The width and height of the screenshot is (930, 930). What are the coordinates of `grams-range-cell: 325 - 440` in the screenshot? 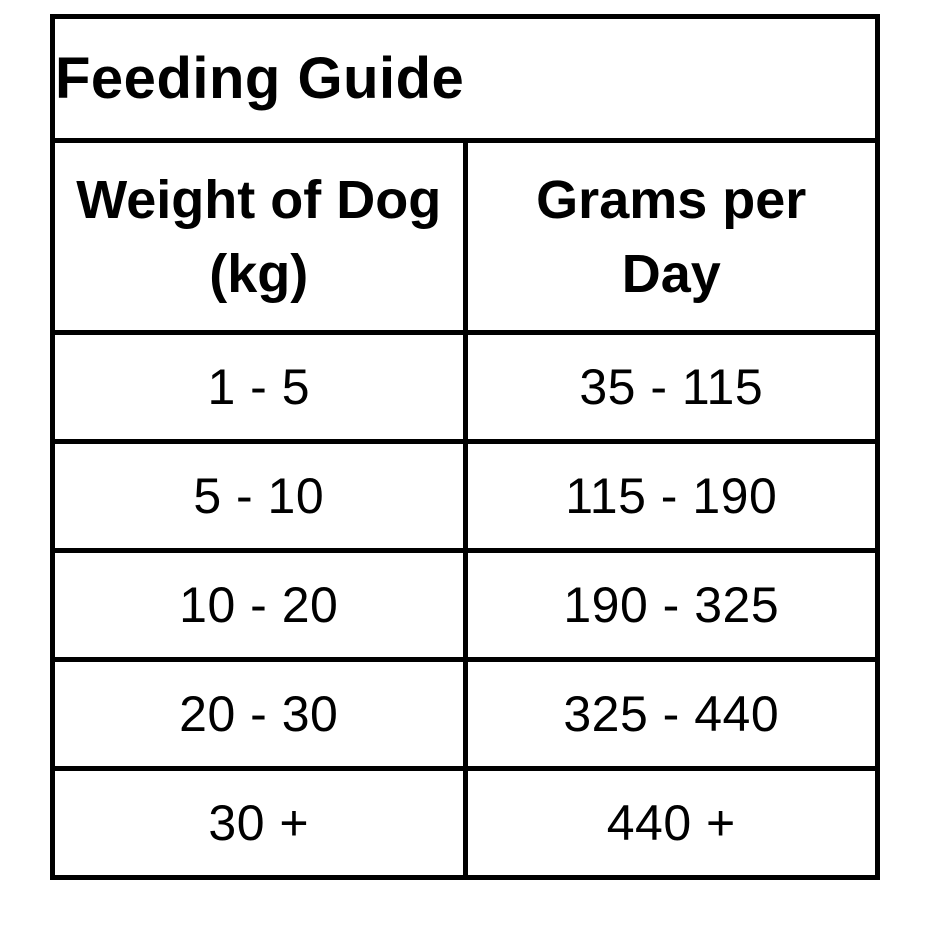 It's located at (671, 714).